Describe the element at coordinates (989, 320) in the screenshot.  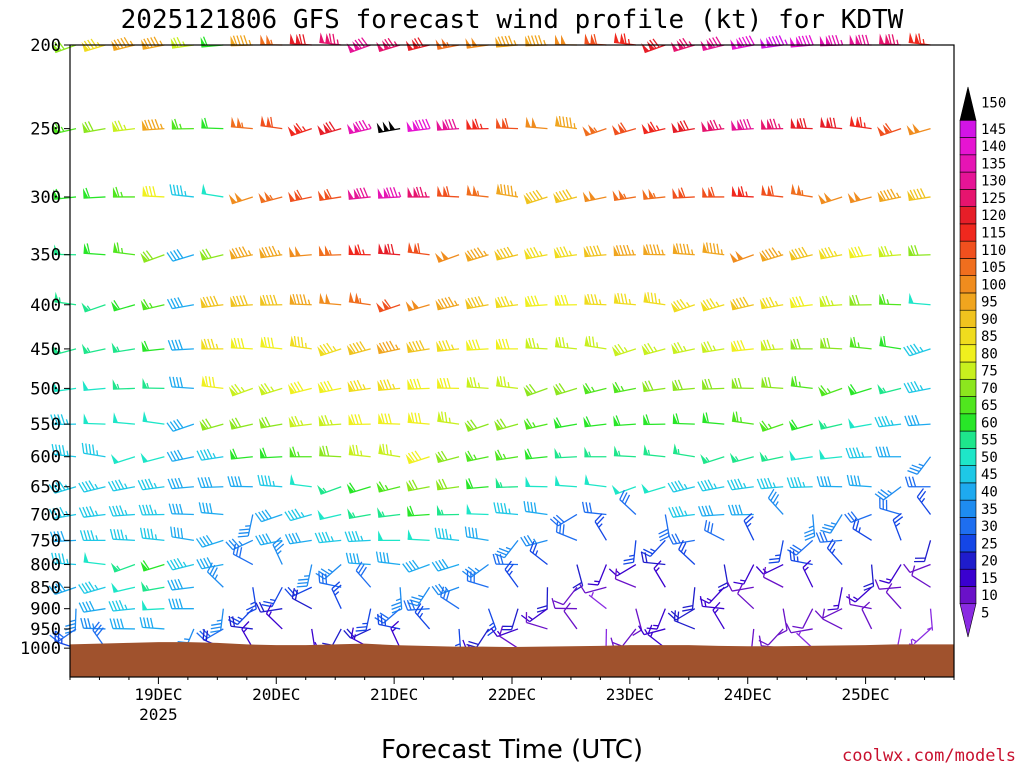
I see `colorbar-label: 90` at that location.